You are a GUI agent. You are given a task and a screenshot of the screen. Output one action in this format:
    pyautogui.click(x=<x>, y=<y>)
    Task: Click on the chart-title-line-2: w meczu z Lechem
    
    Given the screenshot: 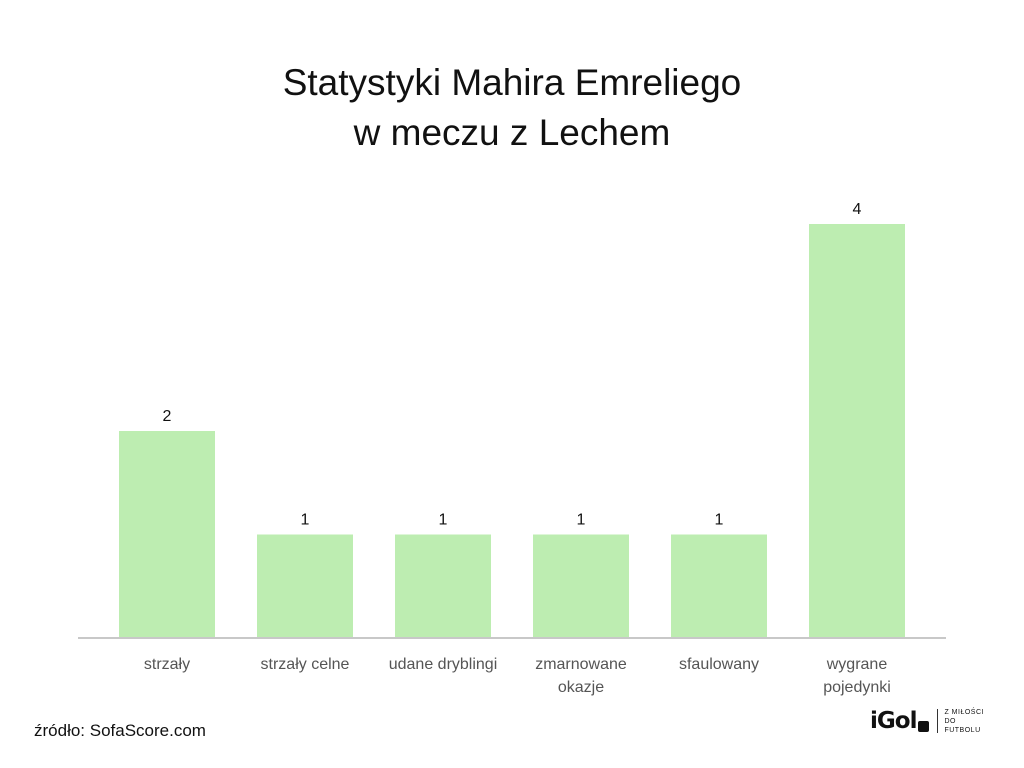 What is the action you would take?
    pyautogui.click(x=512, y=132)
    